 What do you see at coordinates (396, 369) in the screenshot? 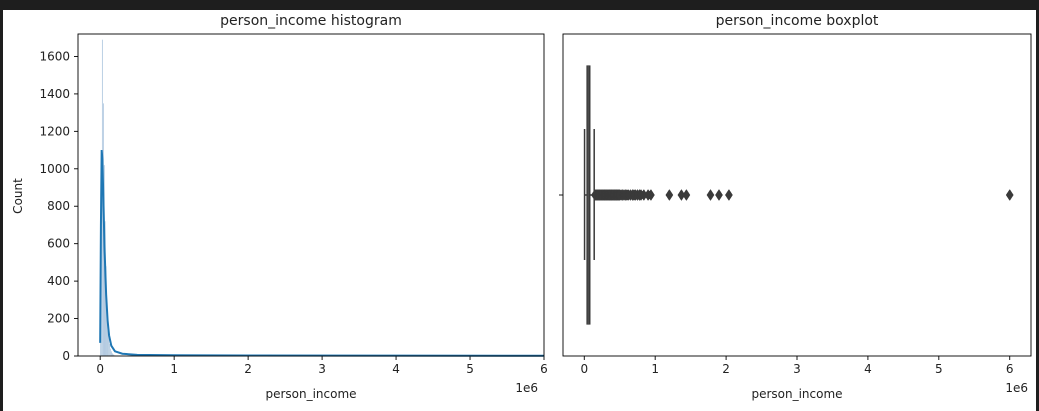
I see `histogram-x-tick-label: 4` at bounding box center [396, 369].